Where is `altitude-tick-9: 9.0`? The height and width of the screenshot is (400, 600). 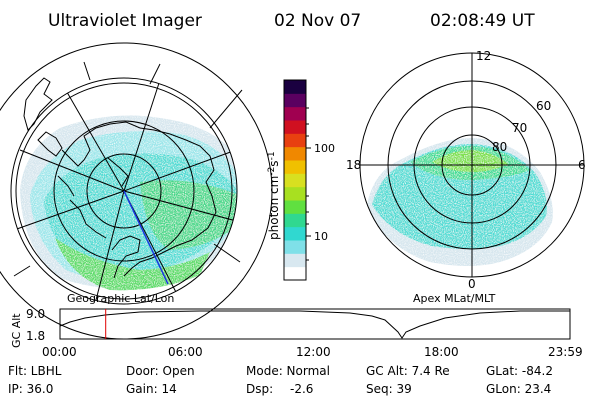 altitude-tick-9: 9.0 is located at coordinates (35, 314).